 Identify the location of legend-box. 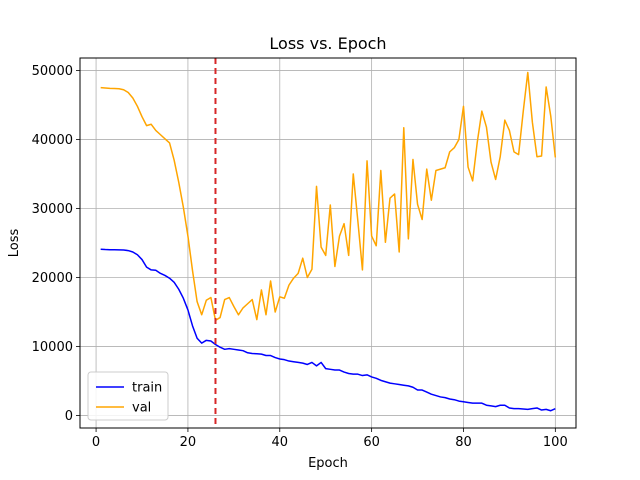
(128, 396).